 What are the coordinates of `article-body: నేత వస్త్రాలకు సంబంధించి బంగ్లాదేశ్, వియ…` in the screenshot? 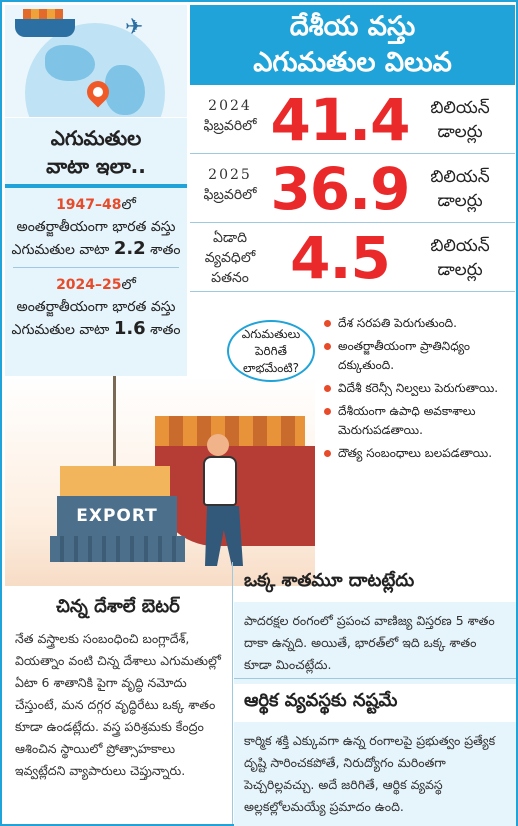 It's located at (118, 704).